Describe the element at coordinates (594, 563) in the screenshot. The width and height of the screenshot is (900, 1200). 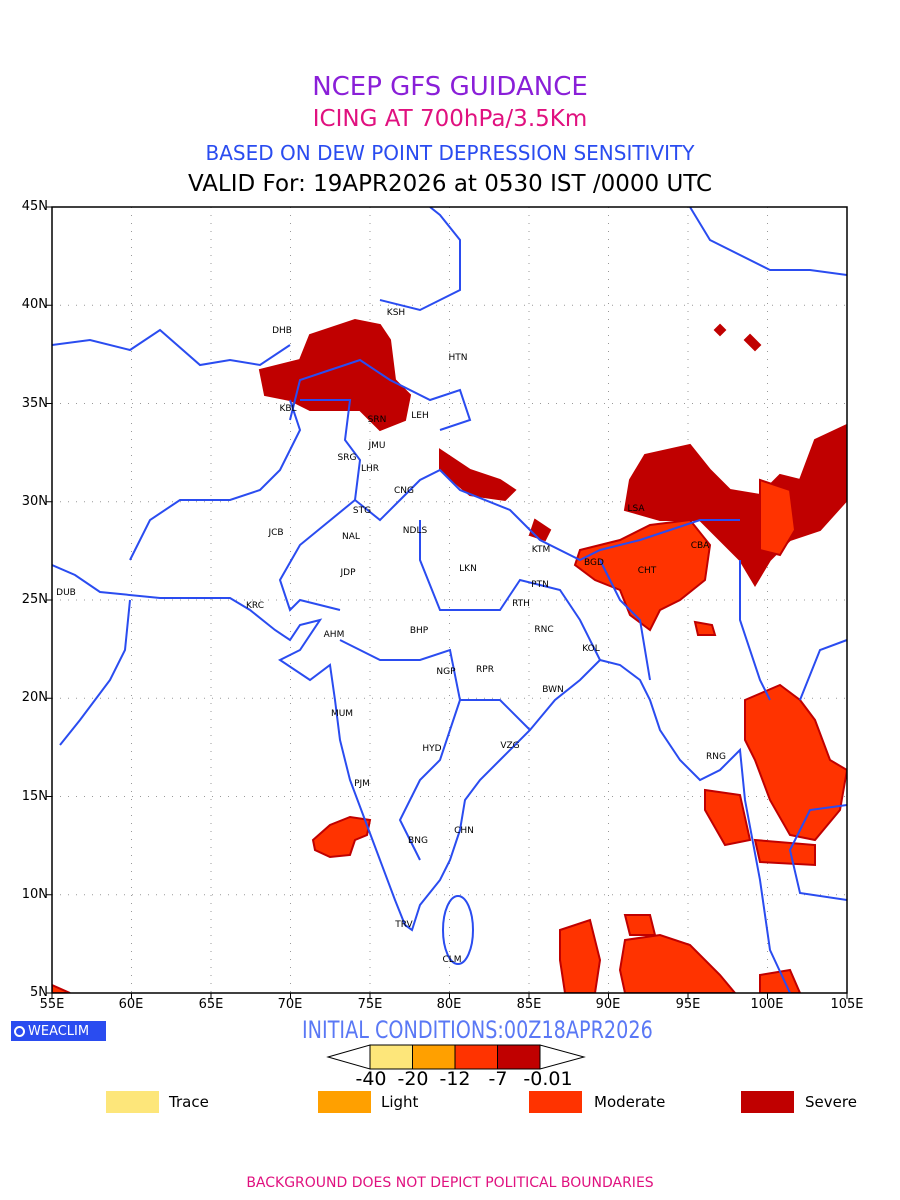
I see `station-label: BGD` at that location.